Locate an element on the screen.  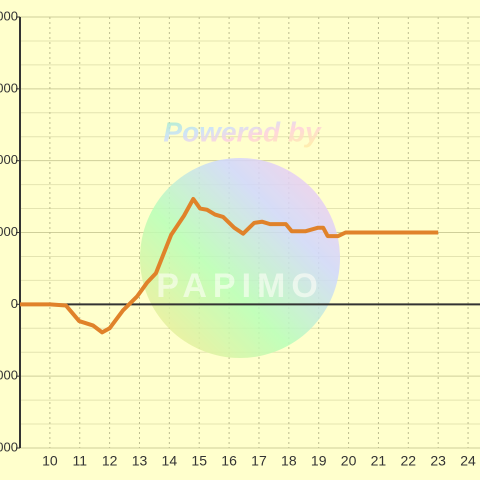
y-tick-label: 9,000 is located at coordinates (9, 87).